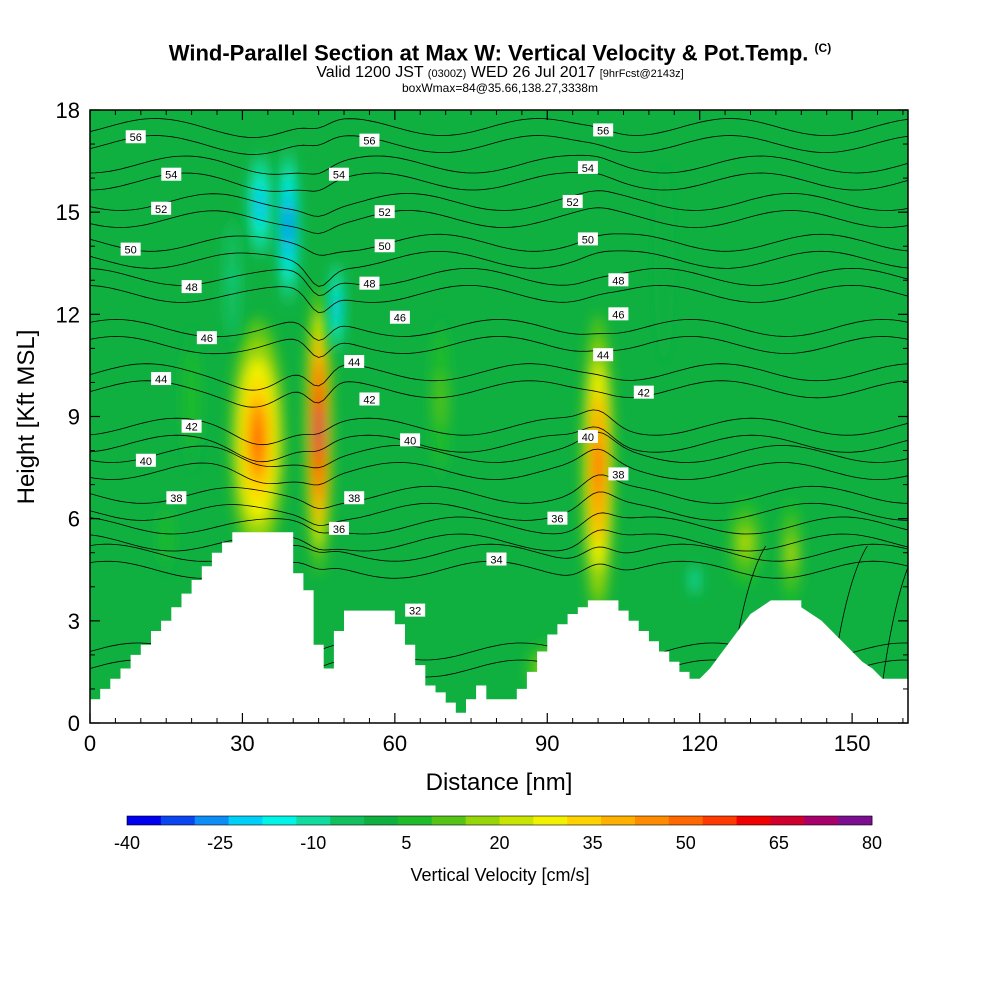 This screenshot has width=1000, height=1000. I want to click on colorbar-label: 35, so click(593, 843).